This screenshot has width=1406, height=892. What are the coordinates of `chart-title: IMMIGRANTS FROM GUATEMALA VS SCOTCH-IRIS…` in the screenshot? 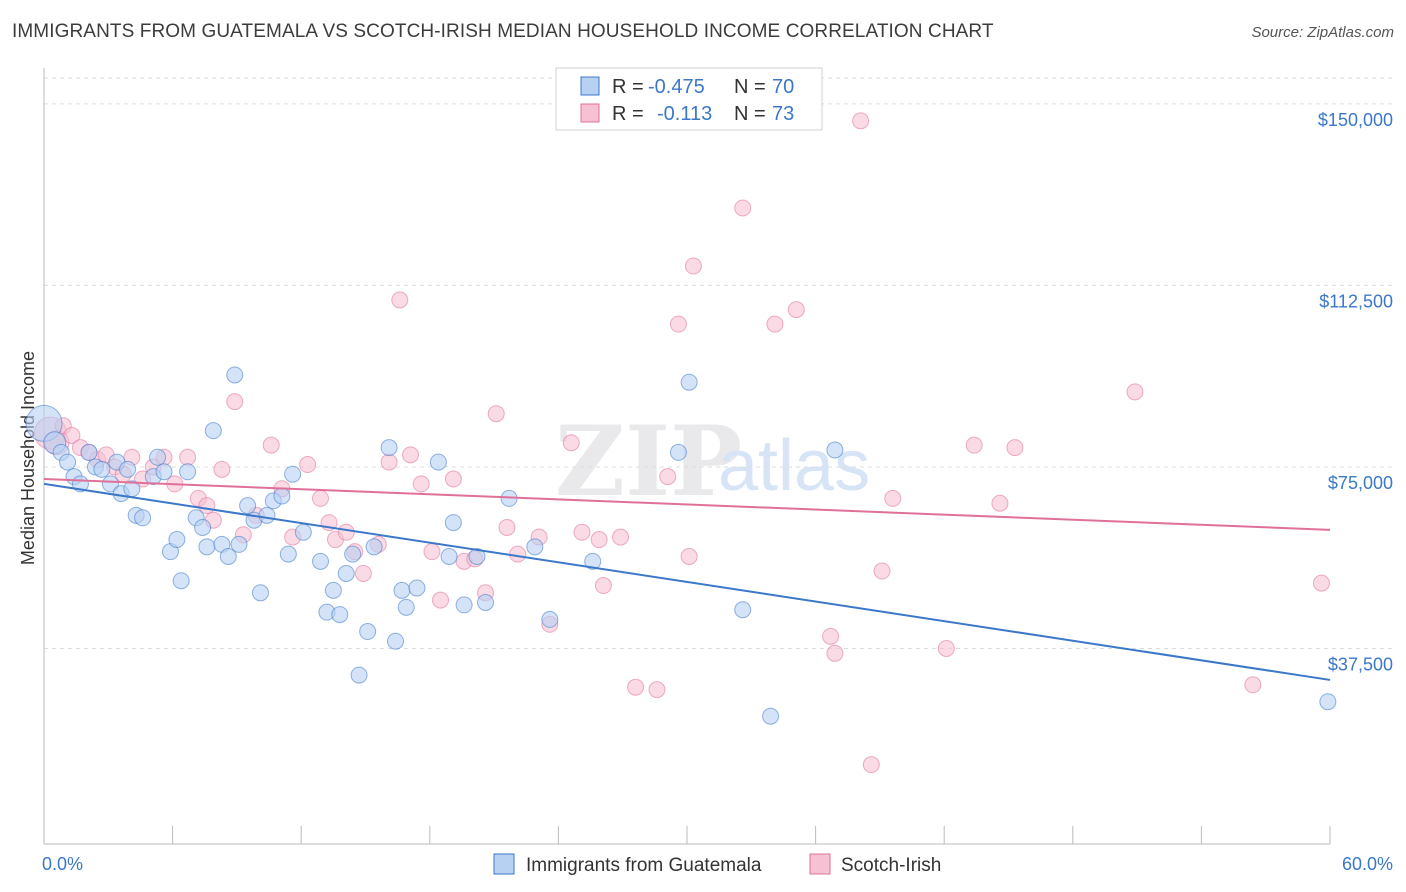 It's located at (503, 31).